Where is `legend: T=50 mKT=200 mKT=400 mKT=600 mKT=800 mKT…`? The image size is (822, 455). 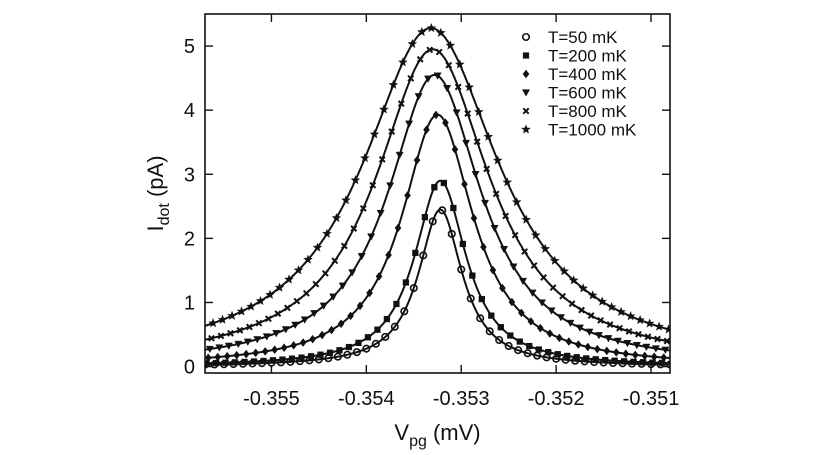
legend: T=50 mKT=200 mKT=400 mKT=600 mKT=800 mKT… is located at coordinates (579, 84).